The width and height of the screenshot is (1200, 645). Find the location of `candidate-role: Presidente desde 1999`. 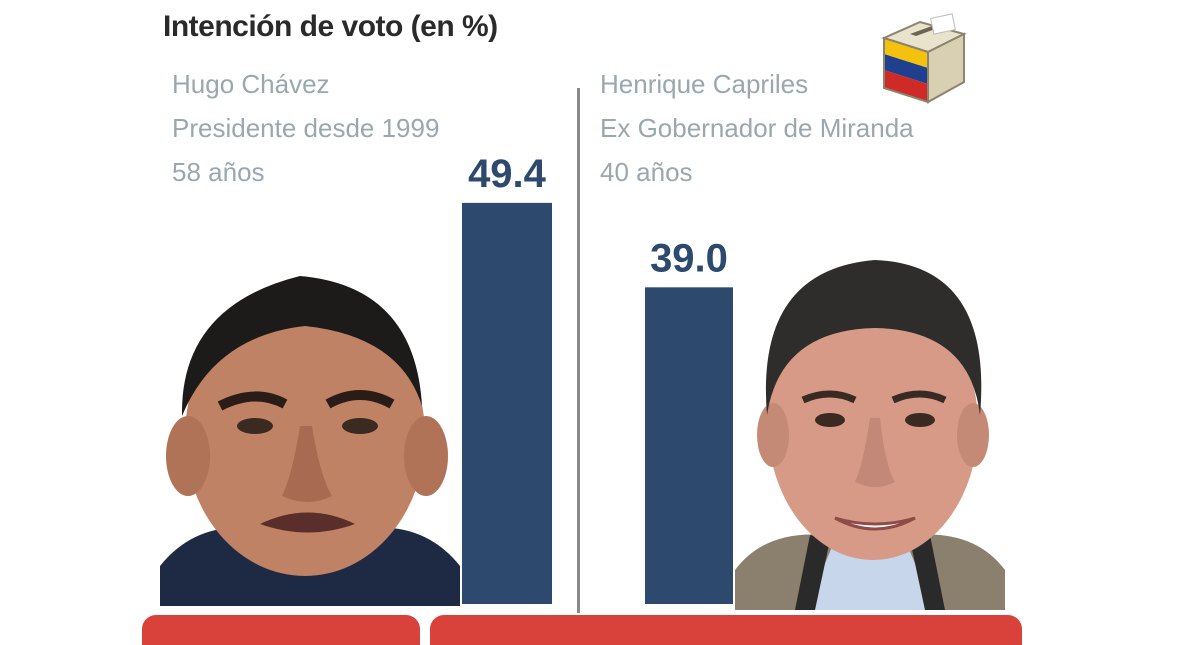

candidate-role: Presidente desde 1999 is located at coordinates (306, 128).